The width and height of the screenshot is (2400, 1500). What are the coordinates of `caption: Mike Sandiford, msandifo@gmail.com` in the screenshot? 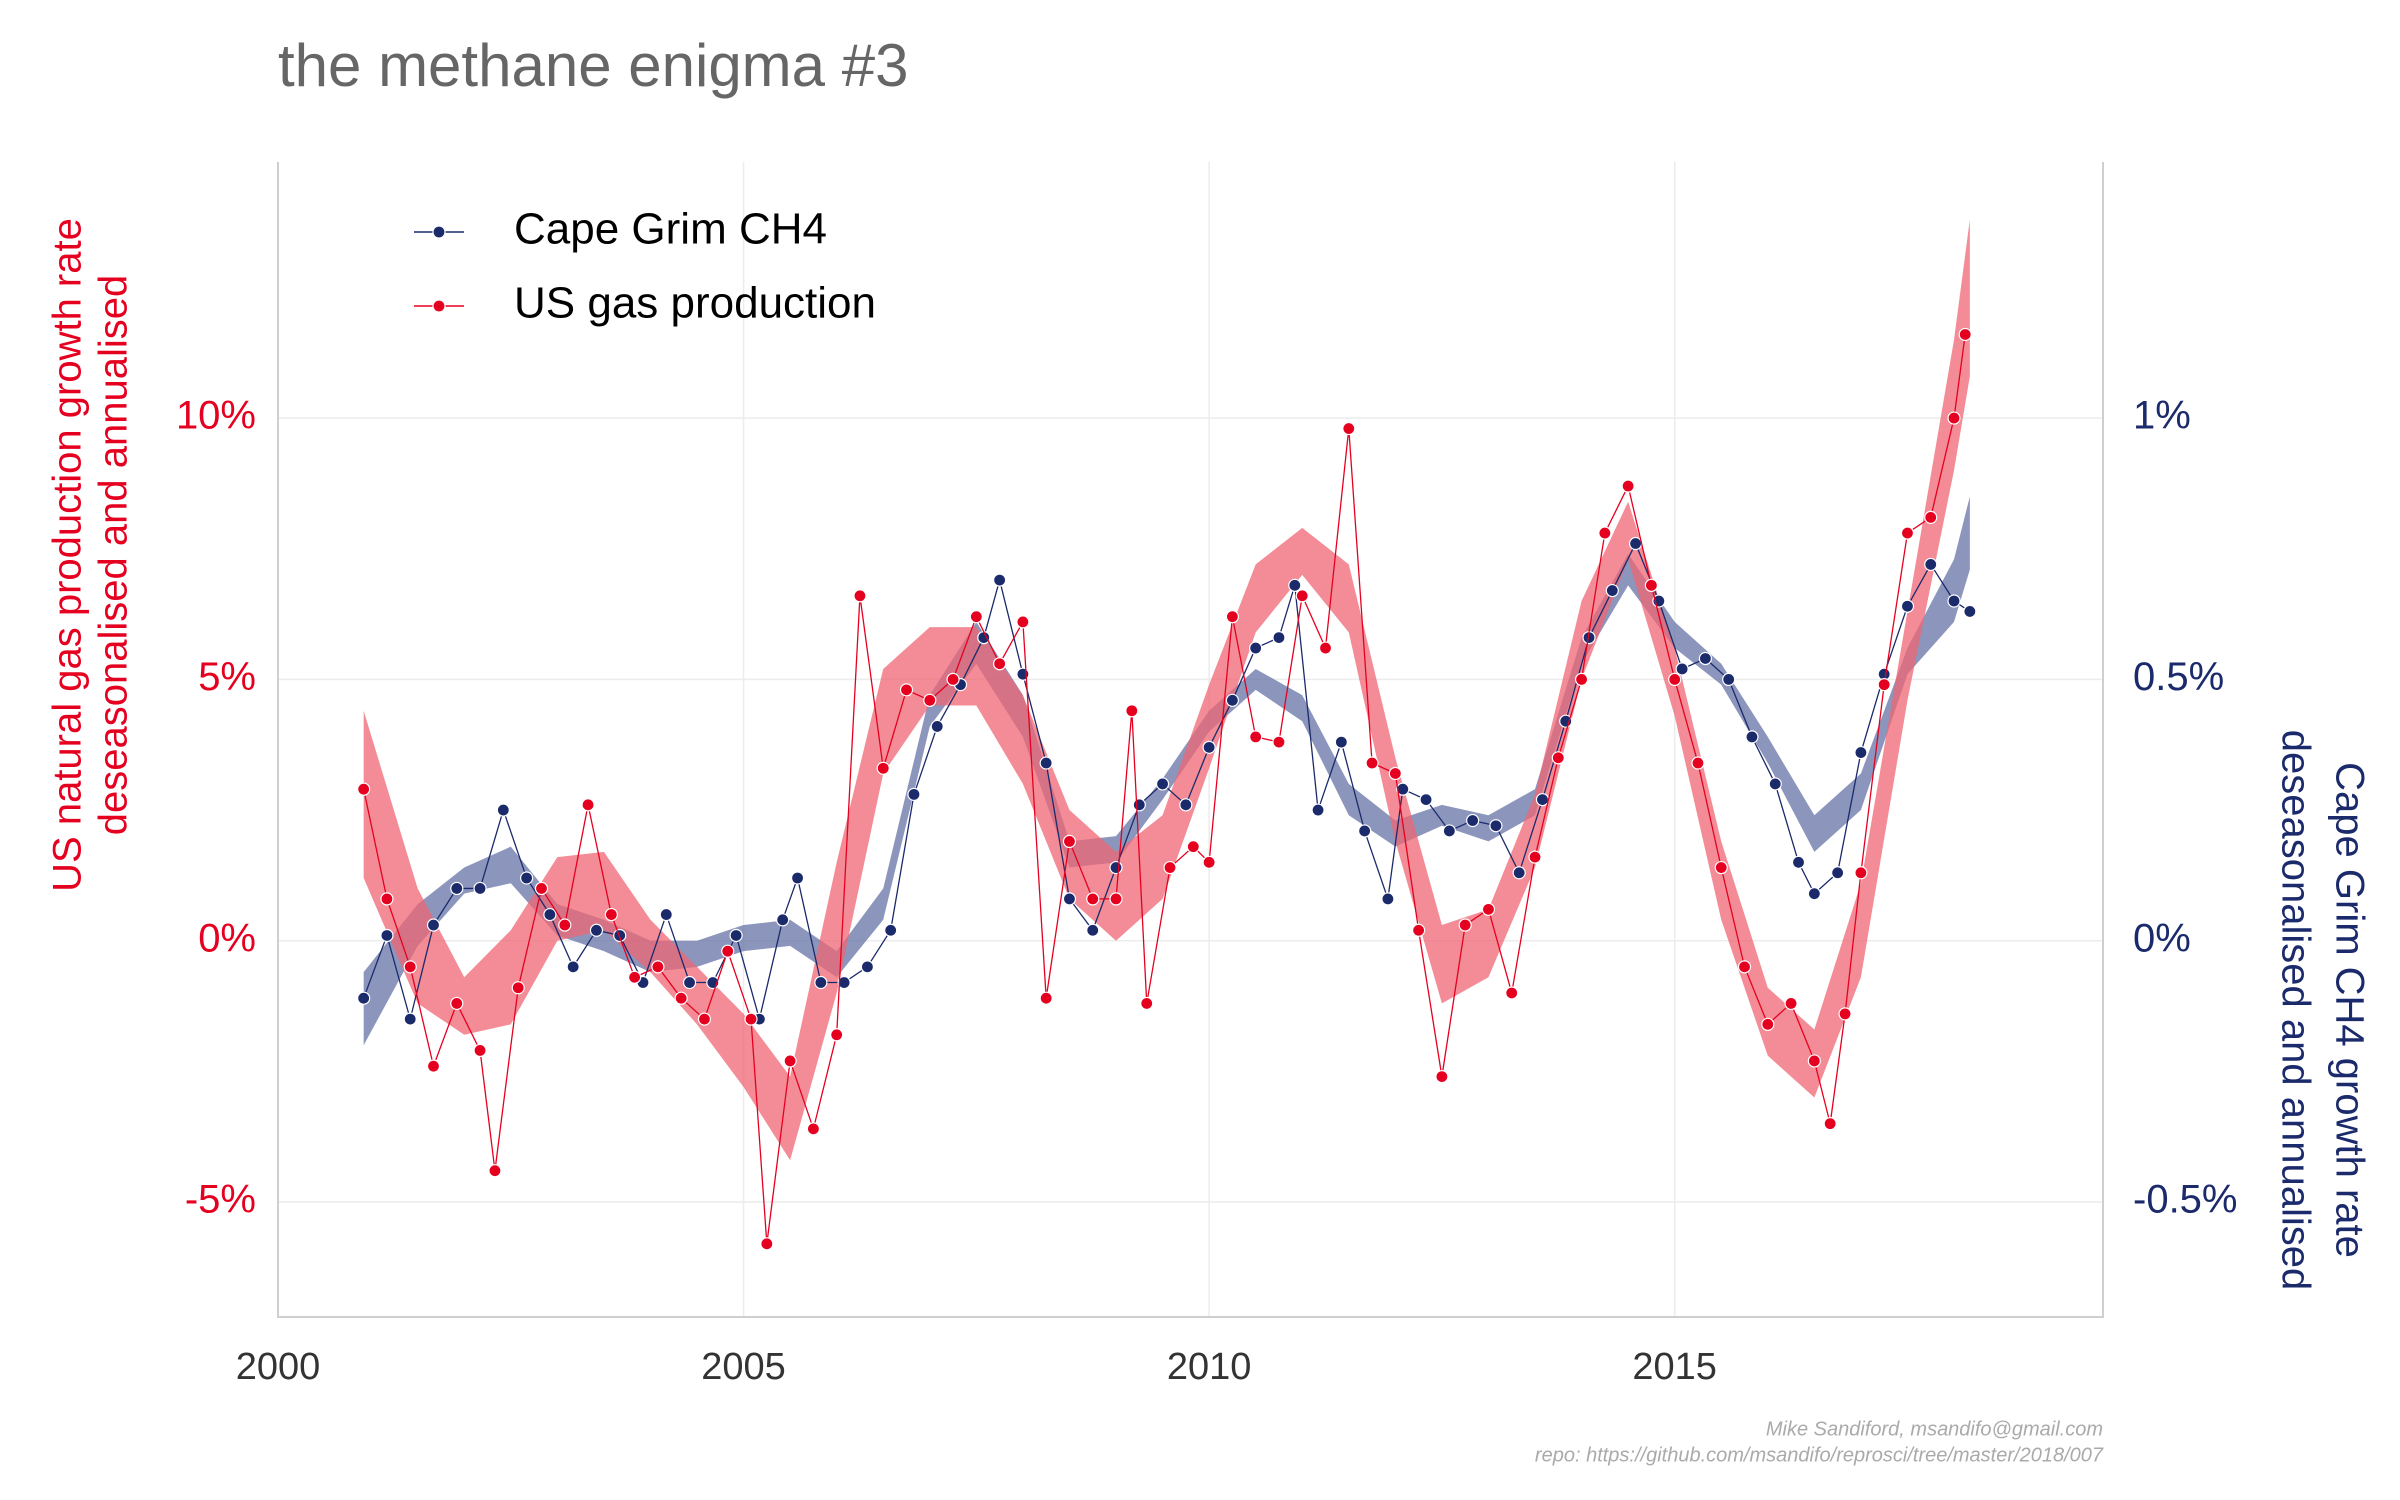 It's located at (1934, 1429).